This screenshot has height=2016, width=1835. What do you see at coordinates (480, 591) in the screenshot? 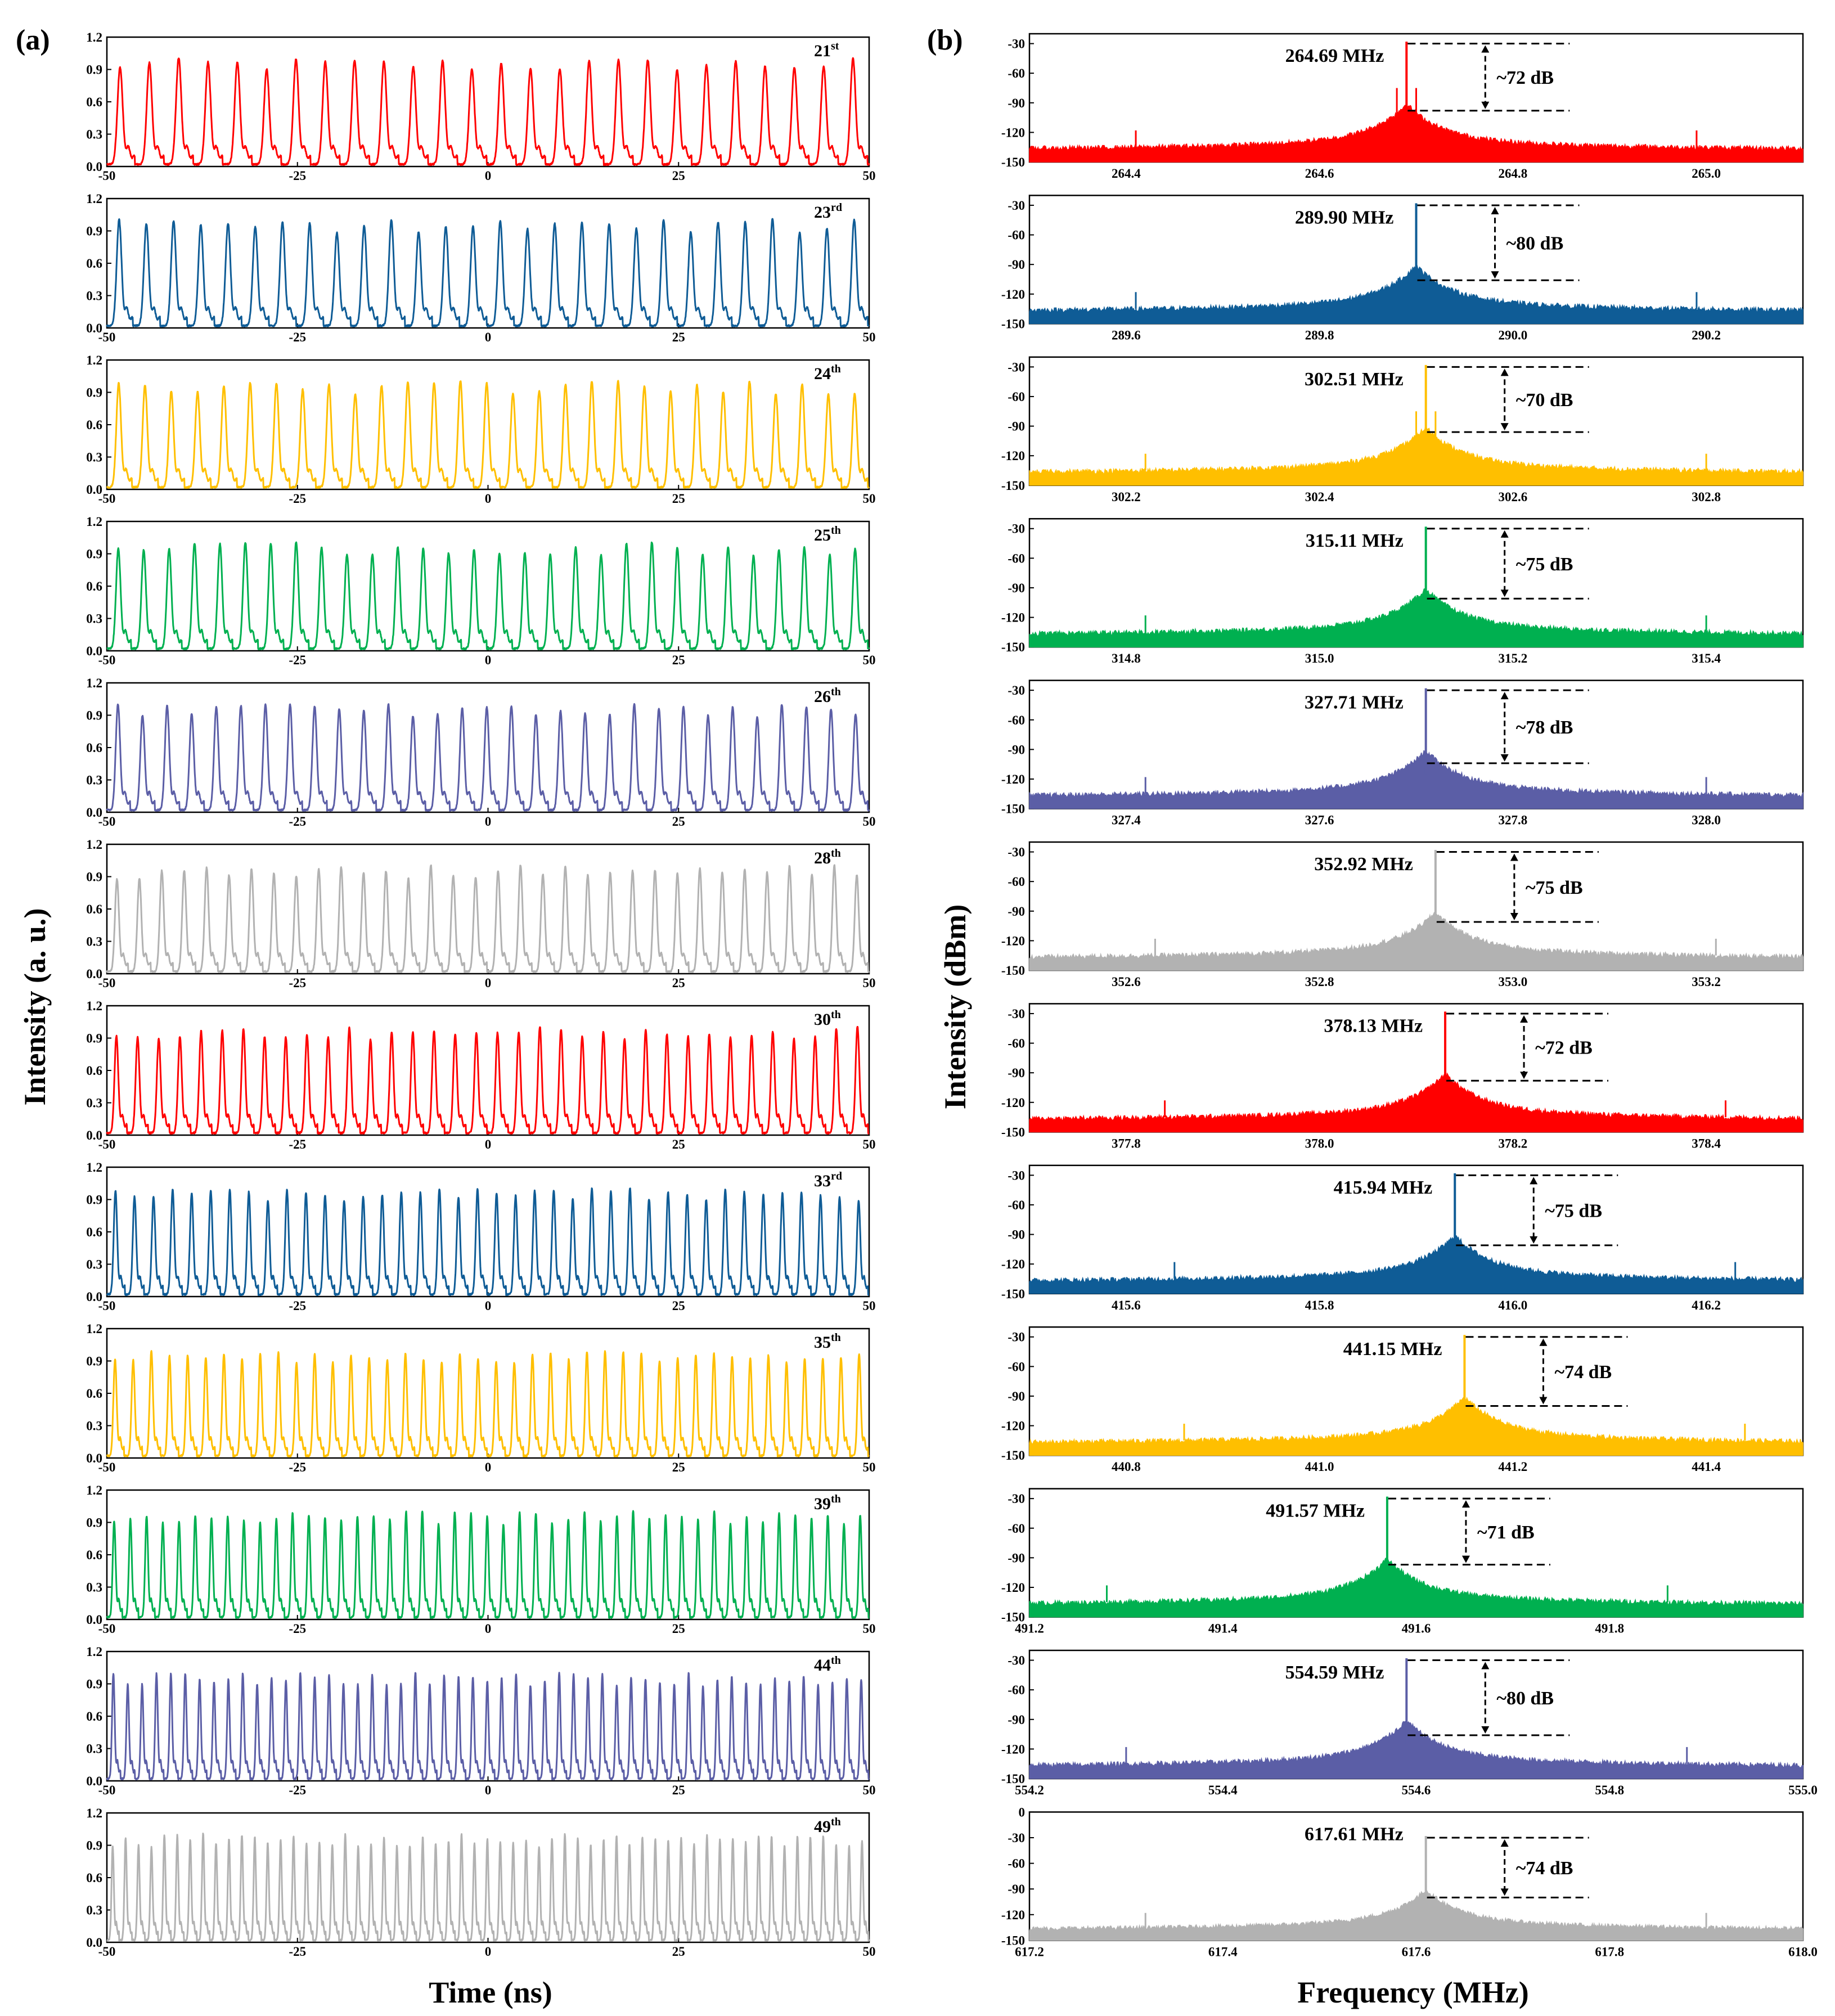
I see `pulse-plot-25th: 0.0 0.3 0.6 0.9 1.2 -50 -25 0 25 50 25th` at bounding box center [480, 591].